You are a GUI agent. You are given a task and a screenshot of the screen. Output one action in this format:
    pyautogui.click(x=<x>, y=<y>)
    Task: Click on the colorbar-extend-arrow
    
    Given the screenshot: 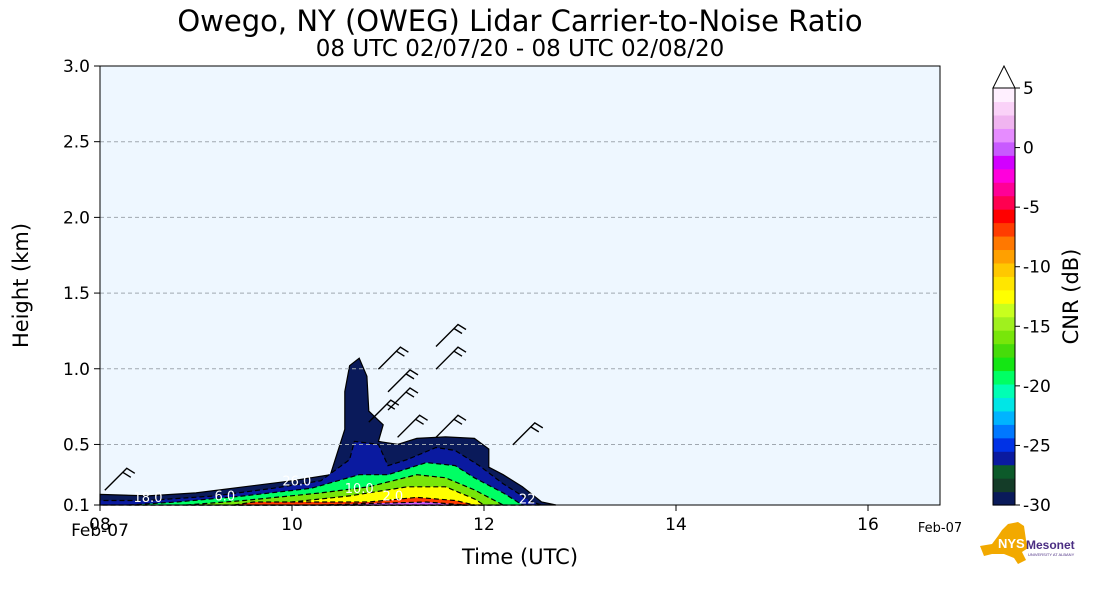 What is the action you would take?
    pyautogui.click(x=1004, y=76)
    